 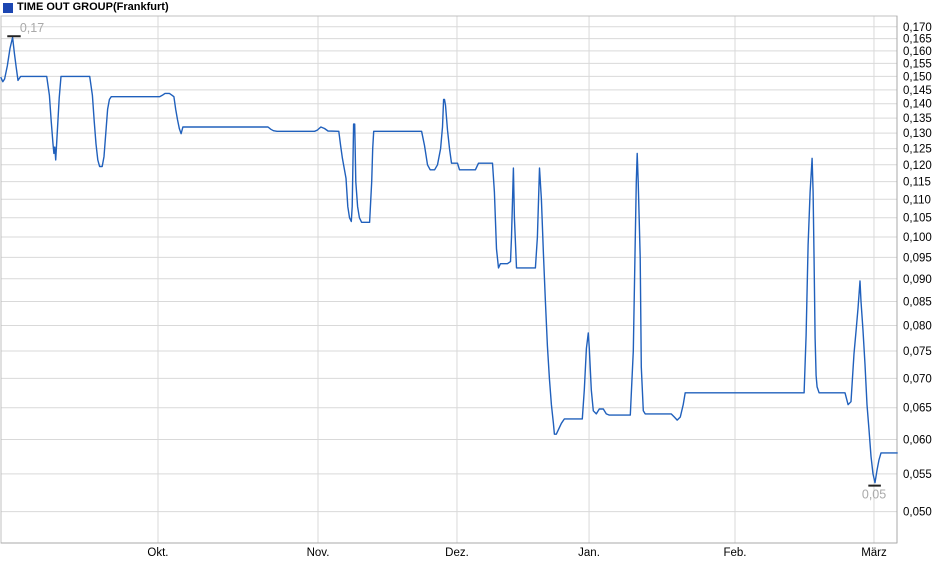 What do you see at coordinates (874, 553) in the screenshot?
I see `x-tick-label: März` at bounding box center [874, 553].